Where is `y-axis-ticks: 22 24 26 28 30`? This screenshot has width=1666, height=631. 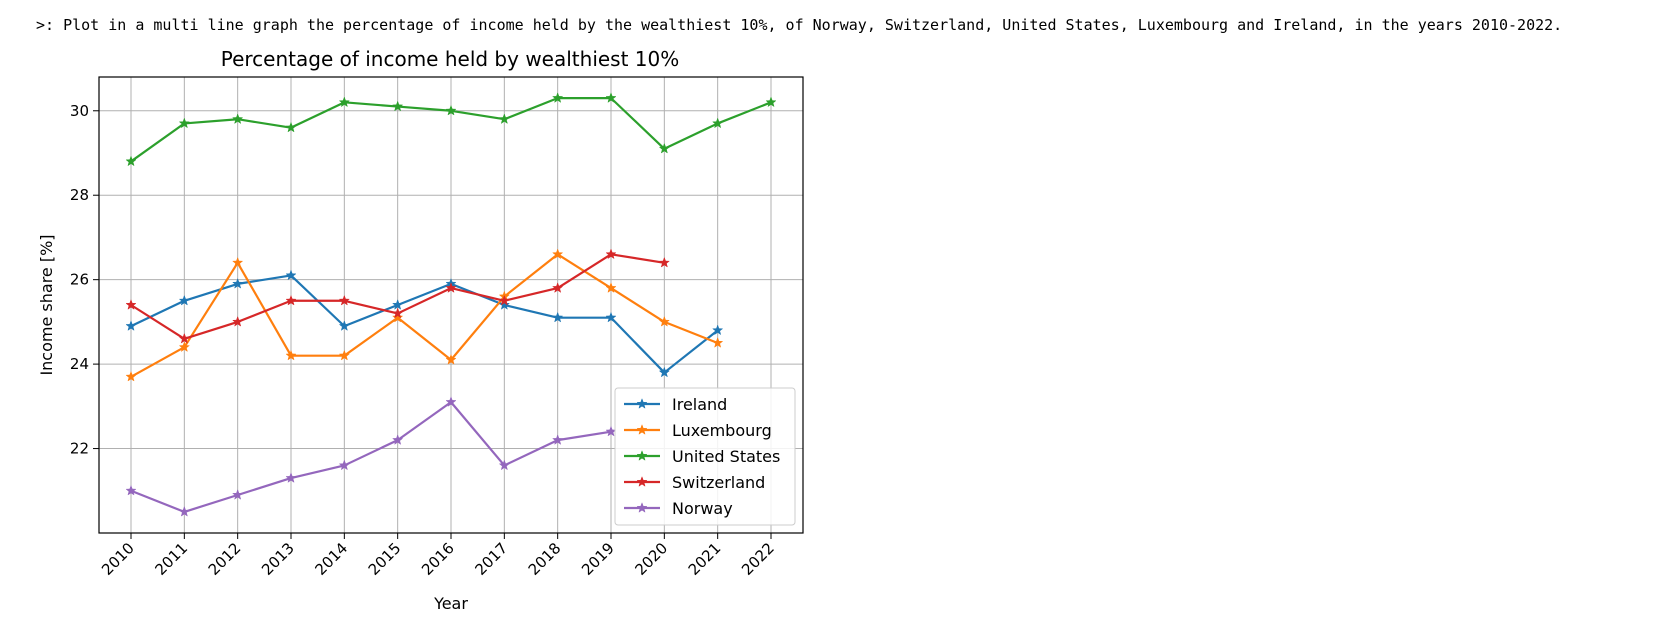 y-axis-ticks: 22 24 26 28 30 is located at coordinates (84, 280).